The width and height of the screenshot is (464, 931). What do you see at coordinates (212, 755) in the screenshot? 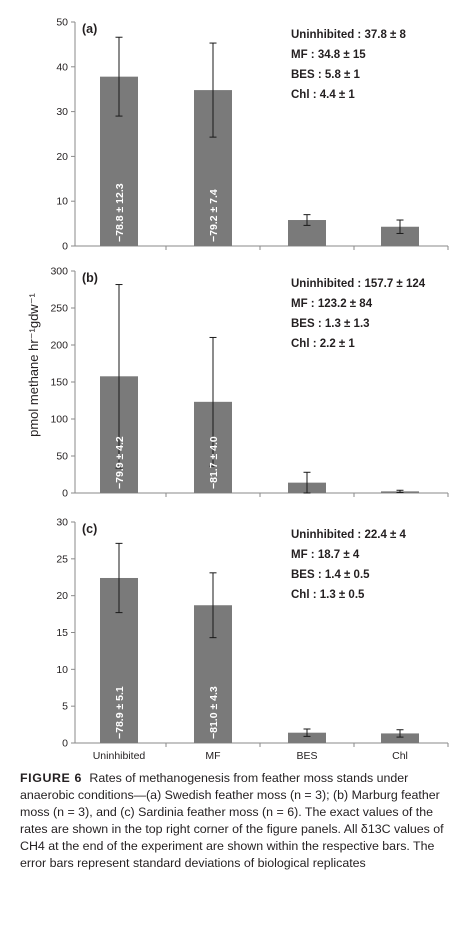
I see `x-tick-label: MF` at bounding box center [212, 755].